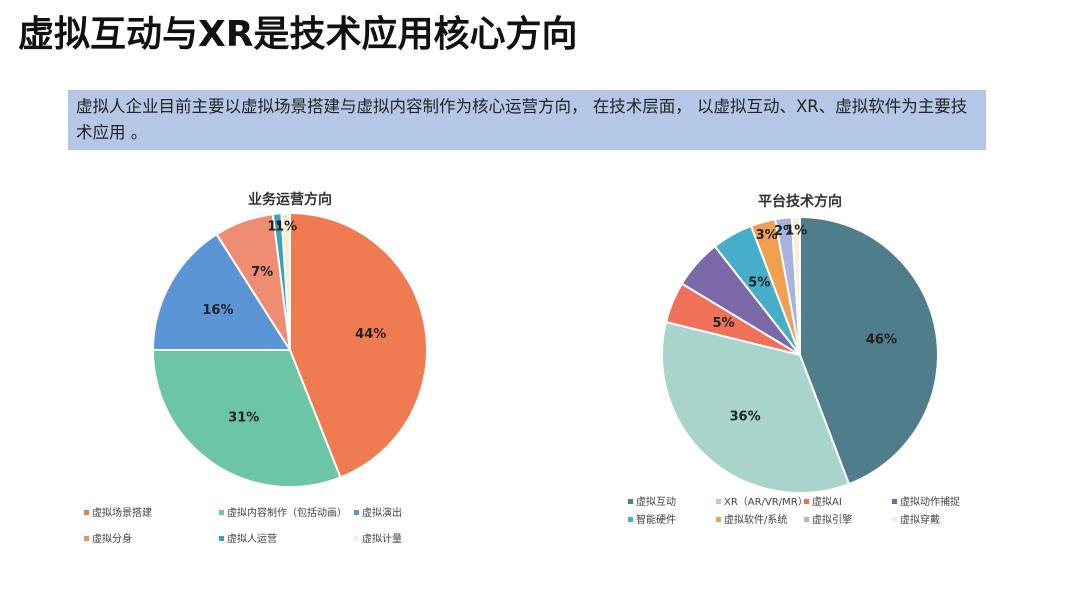 The width and height of the screenshot is (1080, 612). What do you see at coordinates (382, 512) in the screenshot?
I see `legend-label: 虚拟演出` at bounding box center [382, 512].